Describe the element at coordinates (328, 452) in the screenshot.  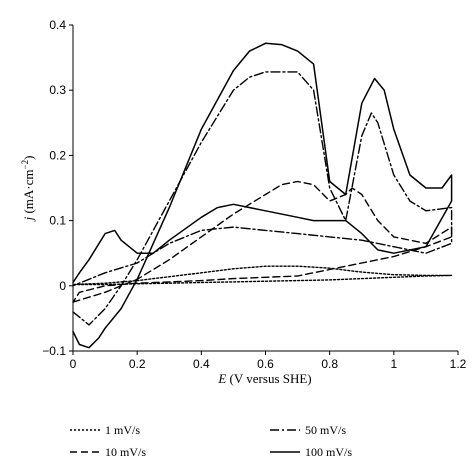
I see `legend-label-100-mv-s: 100 mV/s` at that location.